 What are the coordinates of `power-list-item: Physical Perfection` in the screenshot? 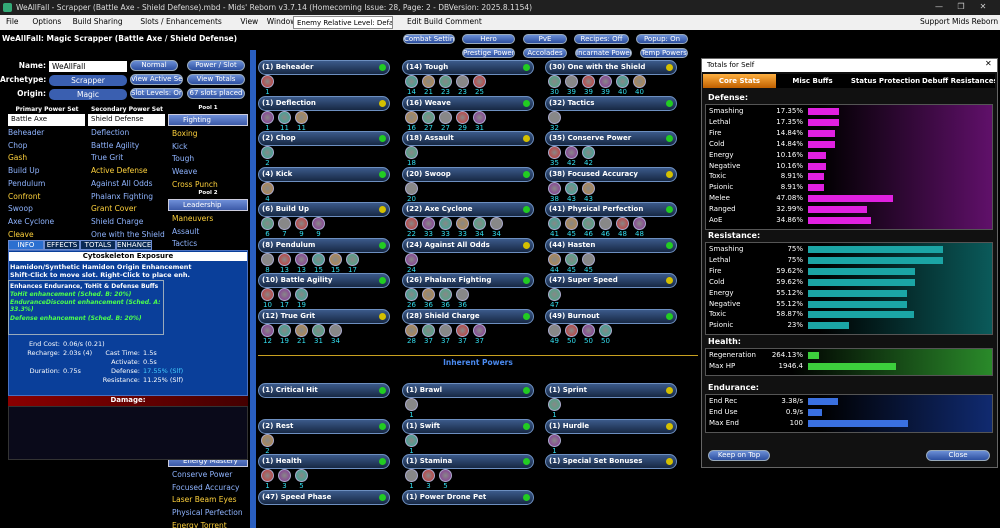 It's located at (207, 513).